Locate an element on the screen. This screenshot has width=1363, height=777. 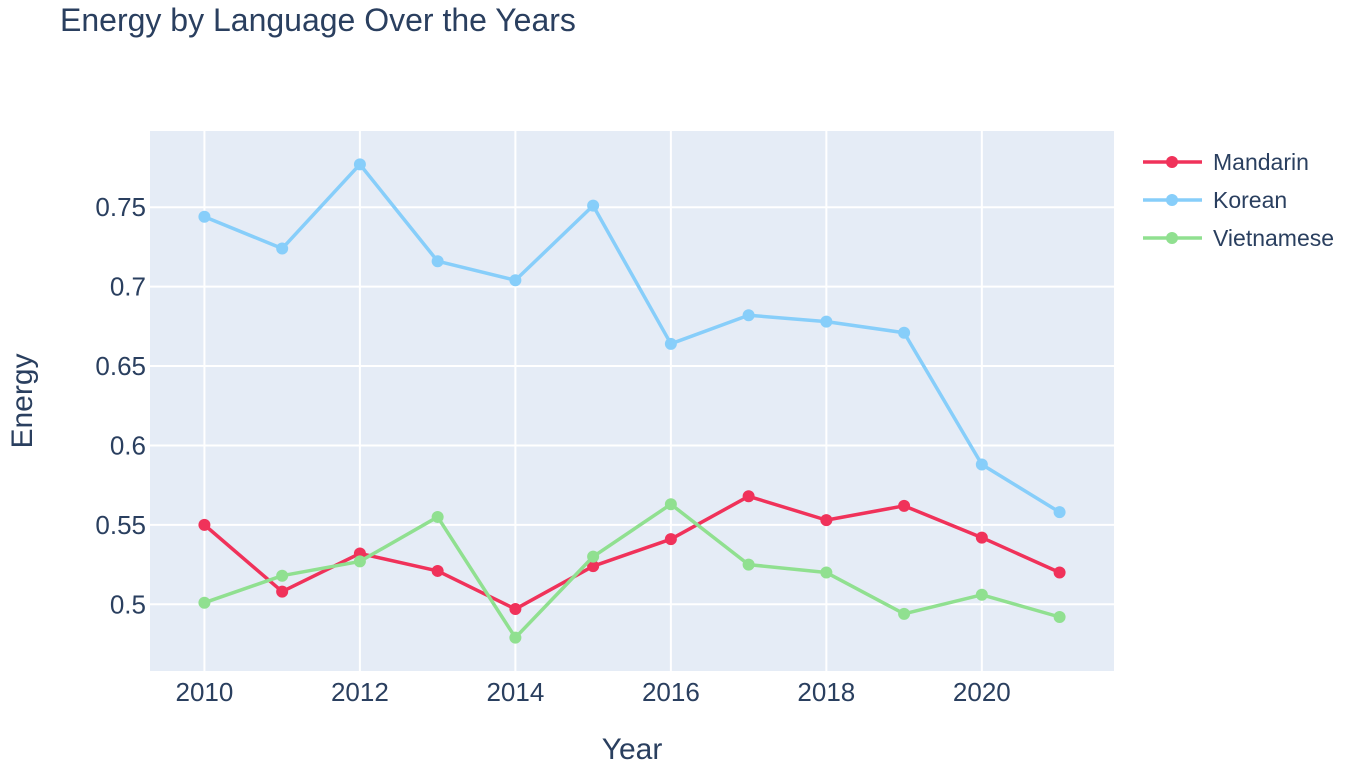
legend-item-korean: Korean is located at coordinates (1215, 200).